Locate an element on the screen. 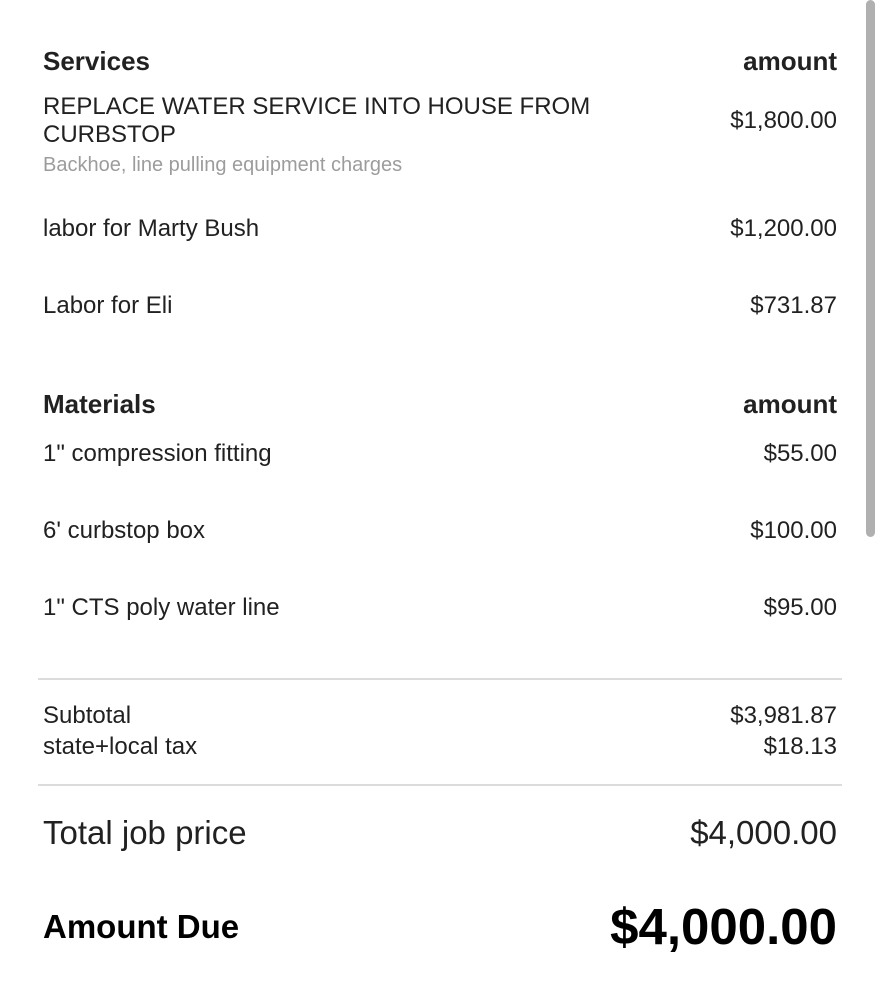 Image resolution: width=880 pixels, height=1000 pixels. material-item-amount: $95.00 is located at coordinates (800, 607).